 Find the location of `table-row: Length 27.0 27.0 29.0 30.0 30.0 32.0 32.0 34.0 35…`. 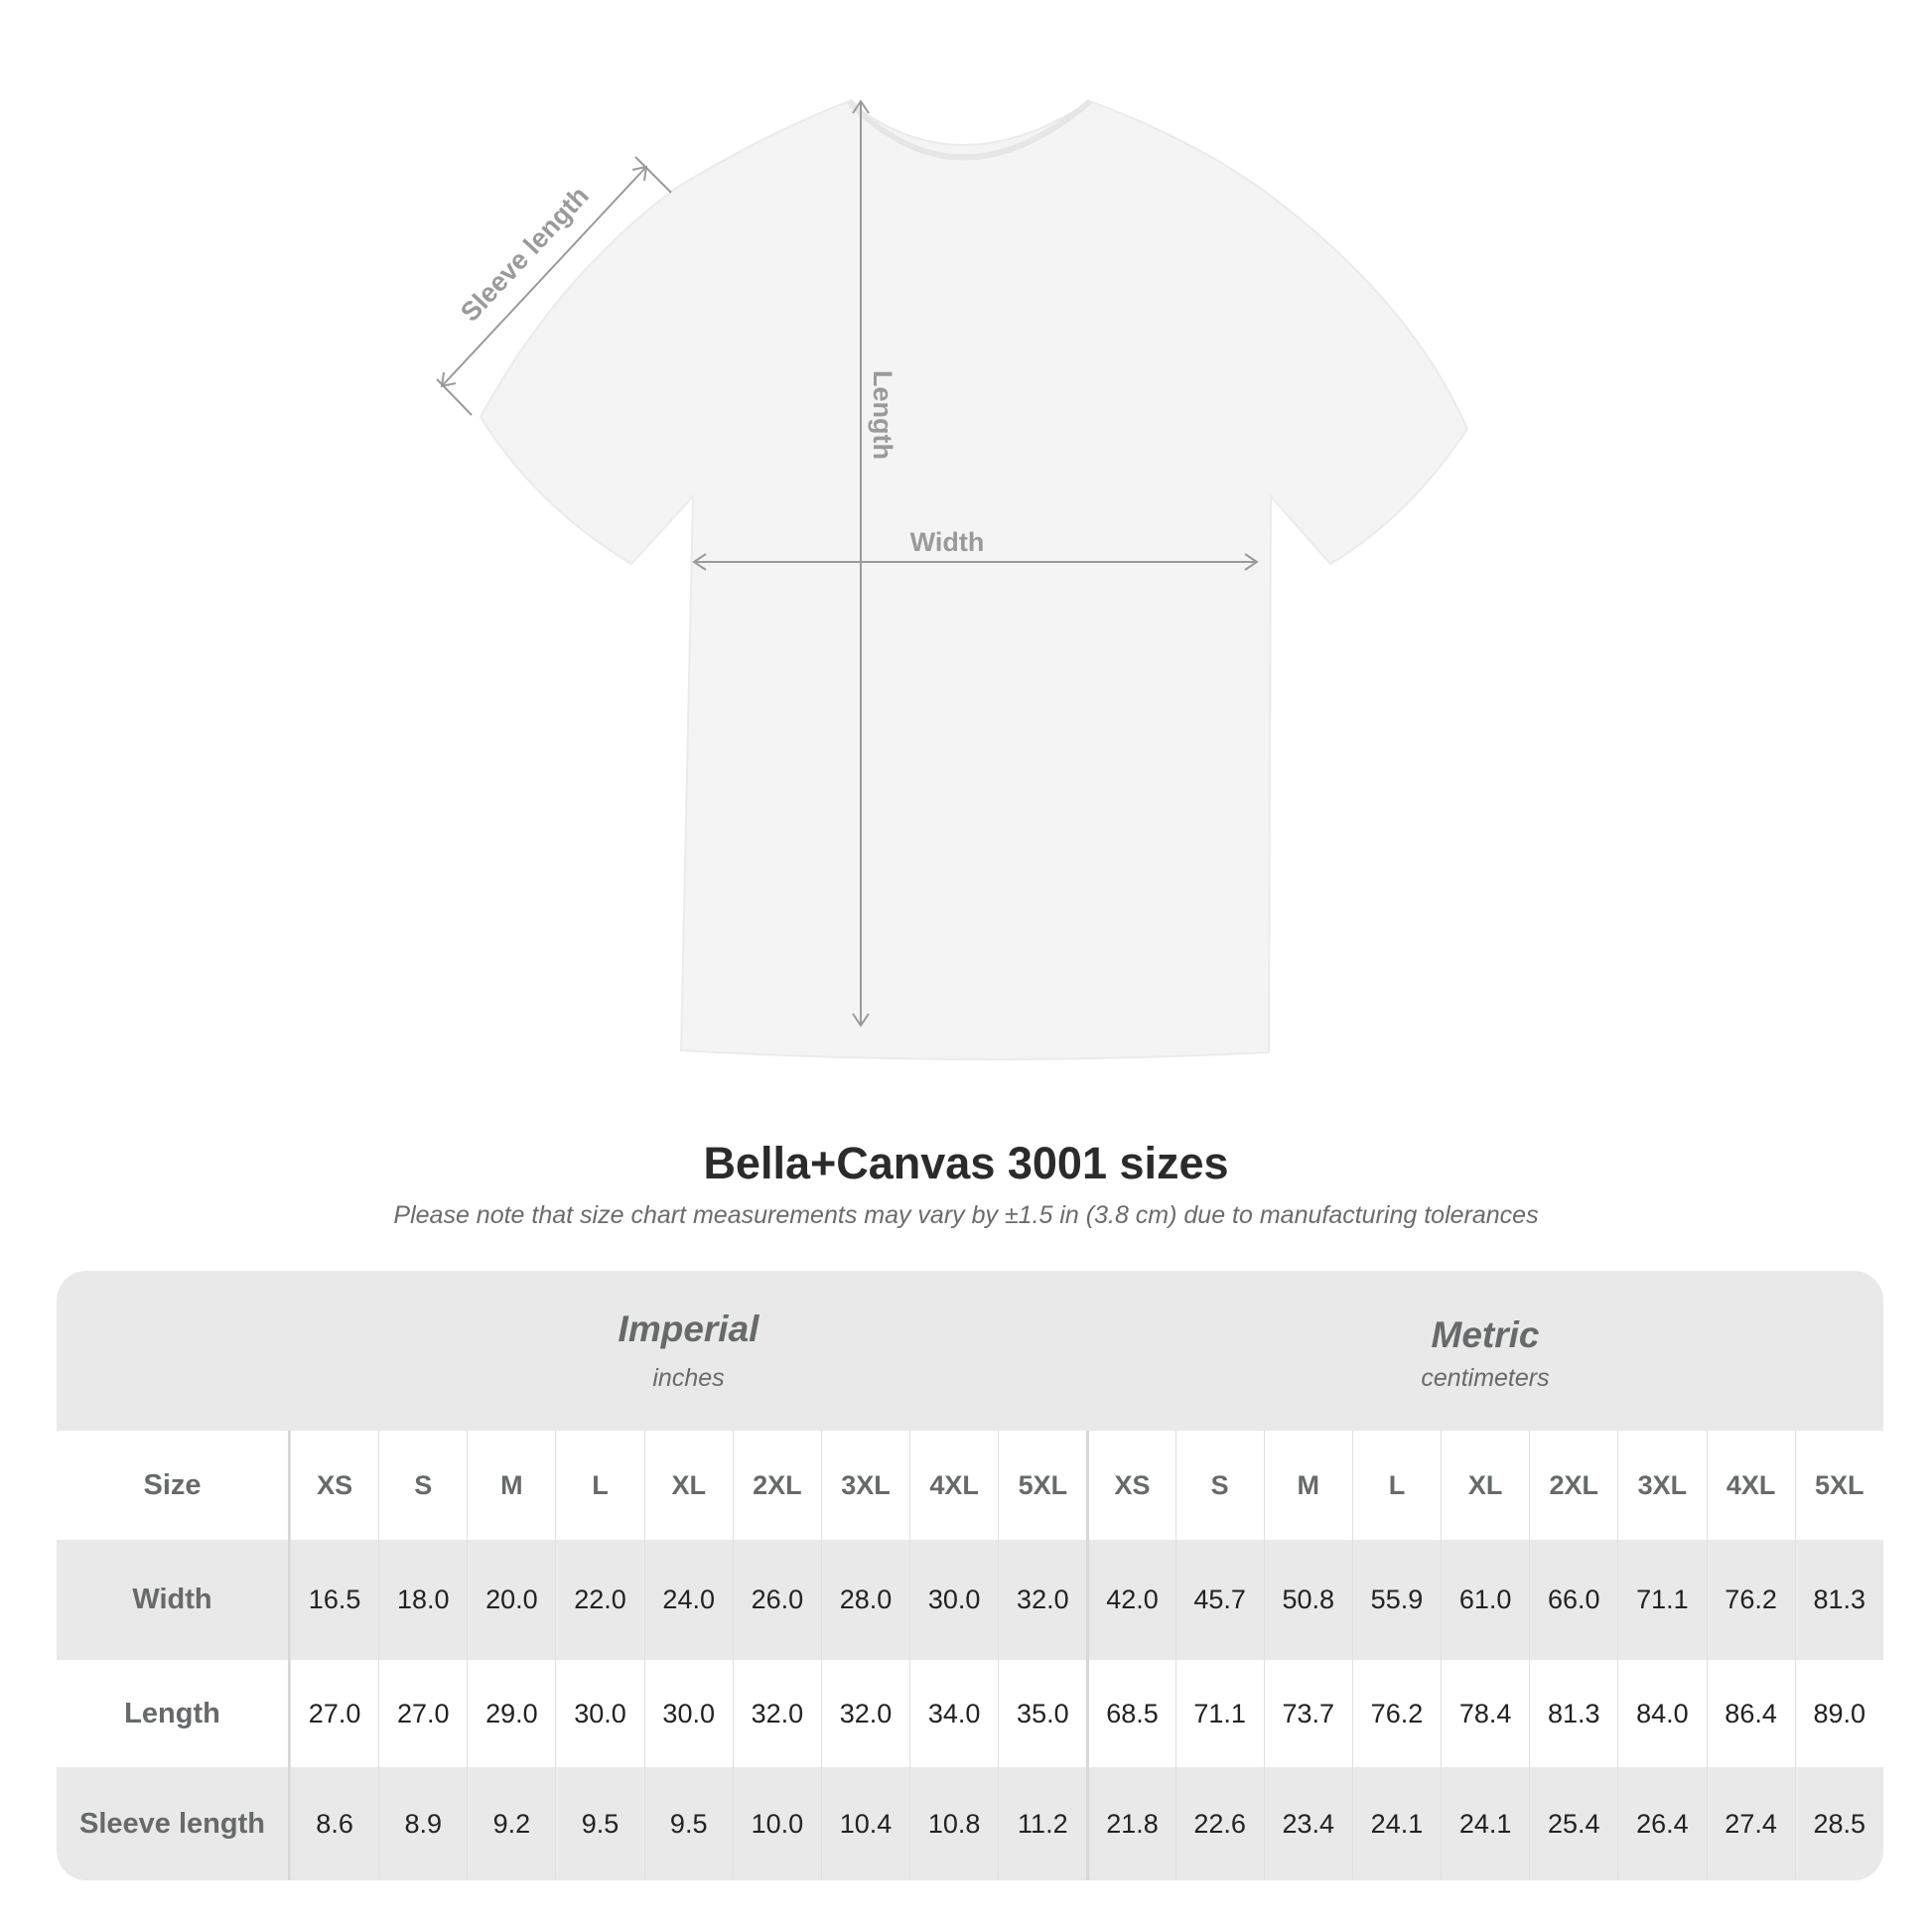

table-row: Length 27.0 27.0 29.0 30.0 30.0 32.0 32.0 34.0 35… is located at coordinates (970, 1714).